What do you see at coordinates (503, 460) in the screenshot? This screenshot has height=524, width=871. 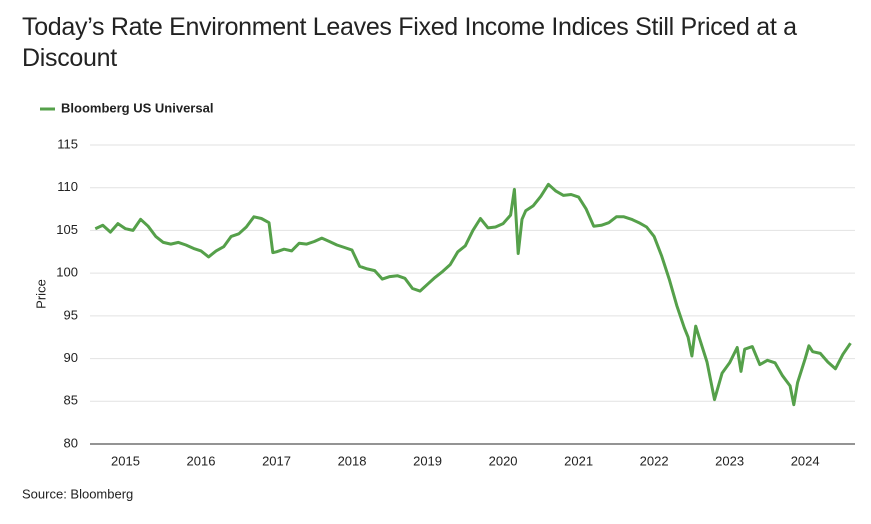 I see `x-tick-label: 2020` at bounding box center [503, 460].